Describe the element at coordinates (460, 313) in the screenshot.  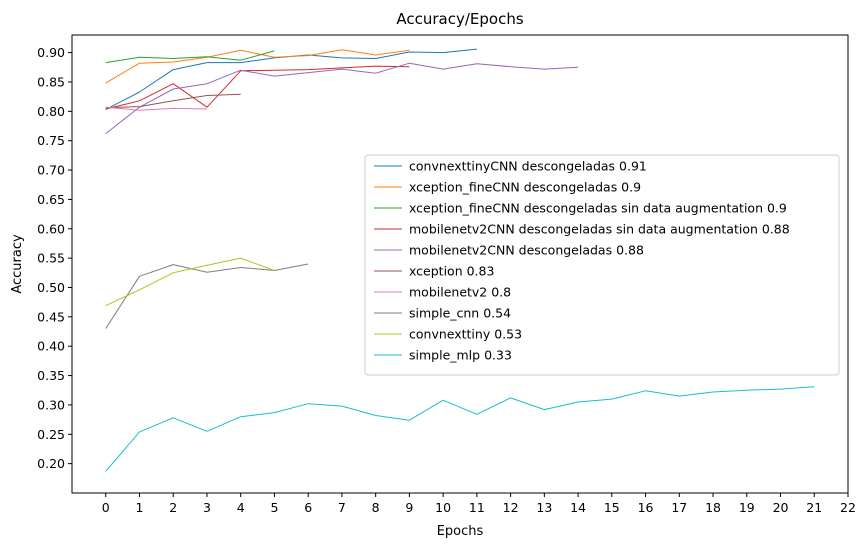
I see `legend-label: simple_cnn 0.54` at that location.